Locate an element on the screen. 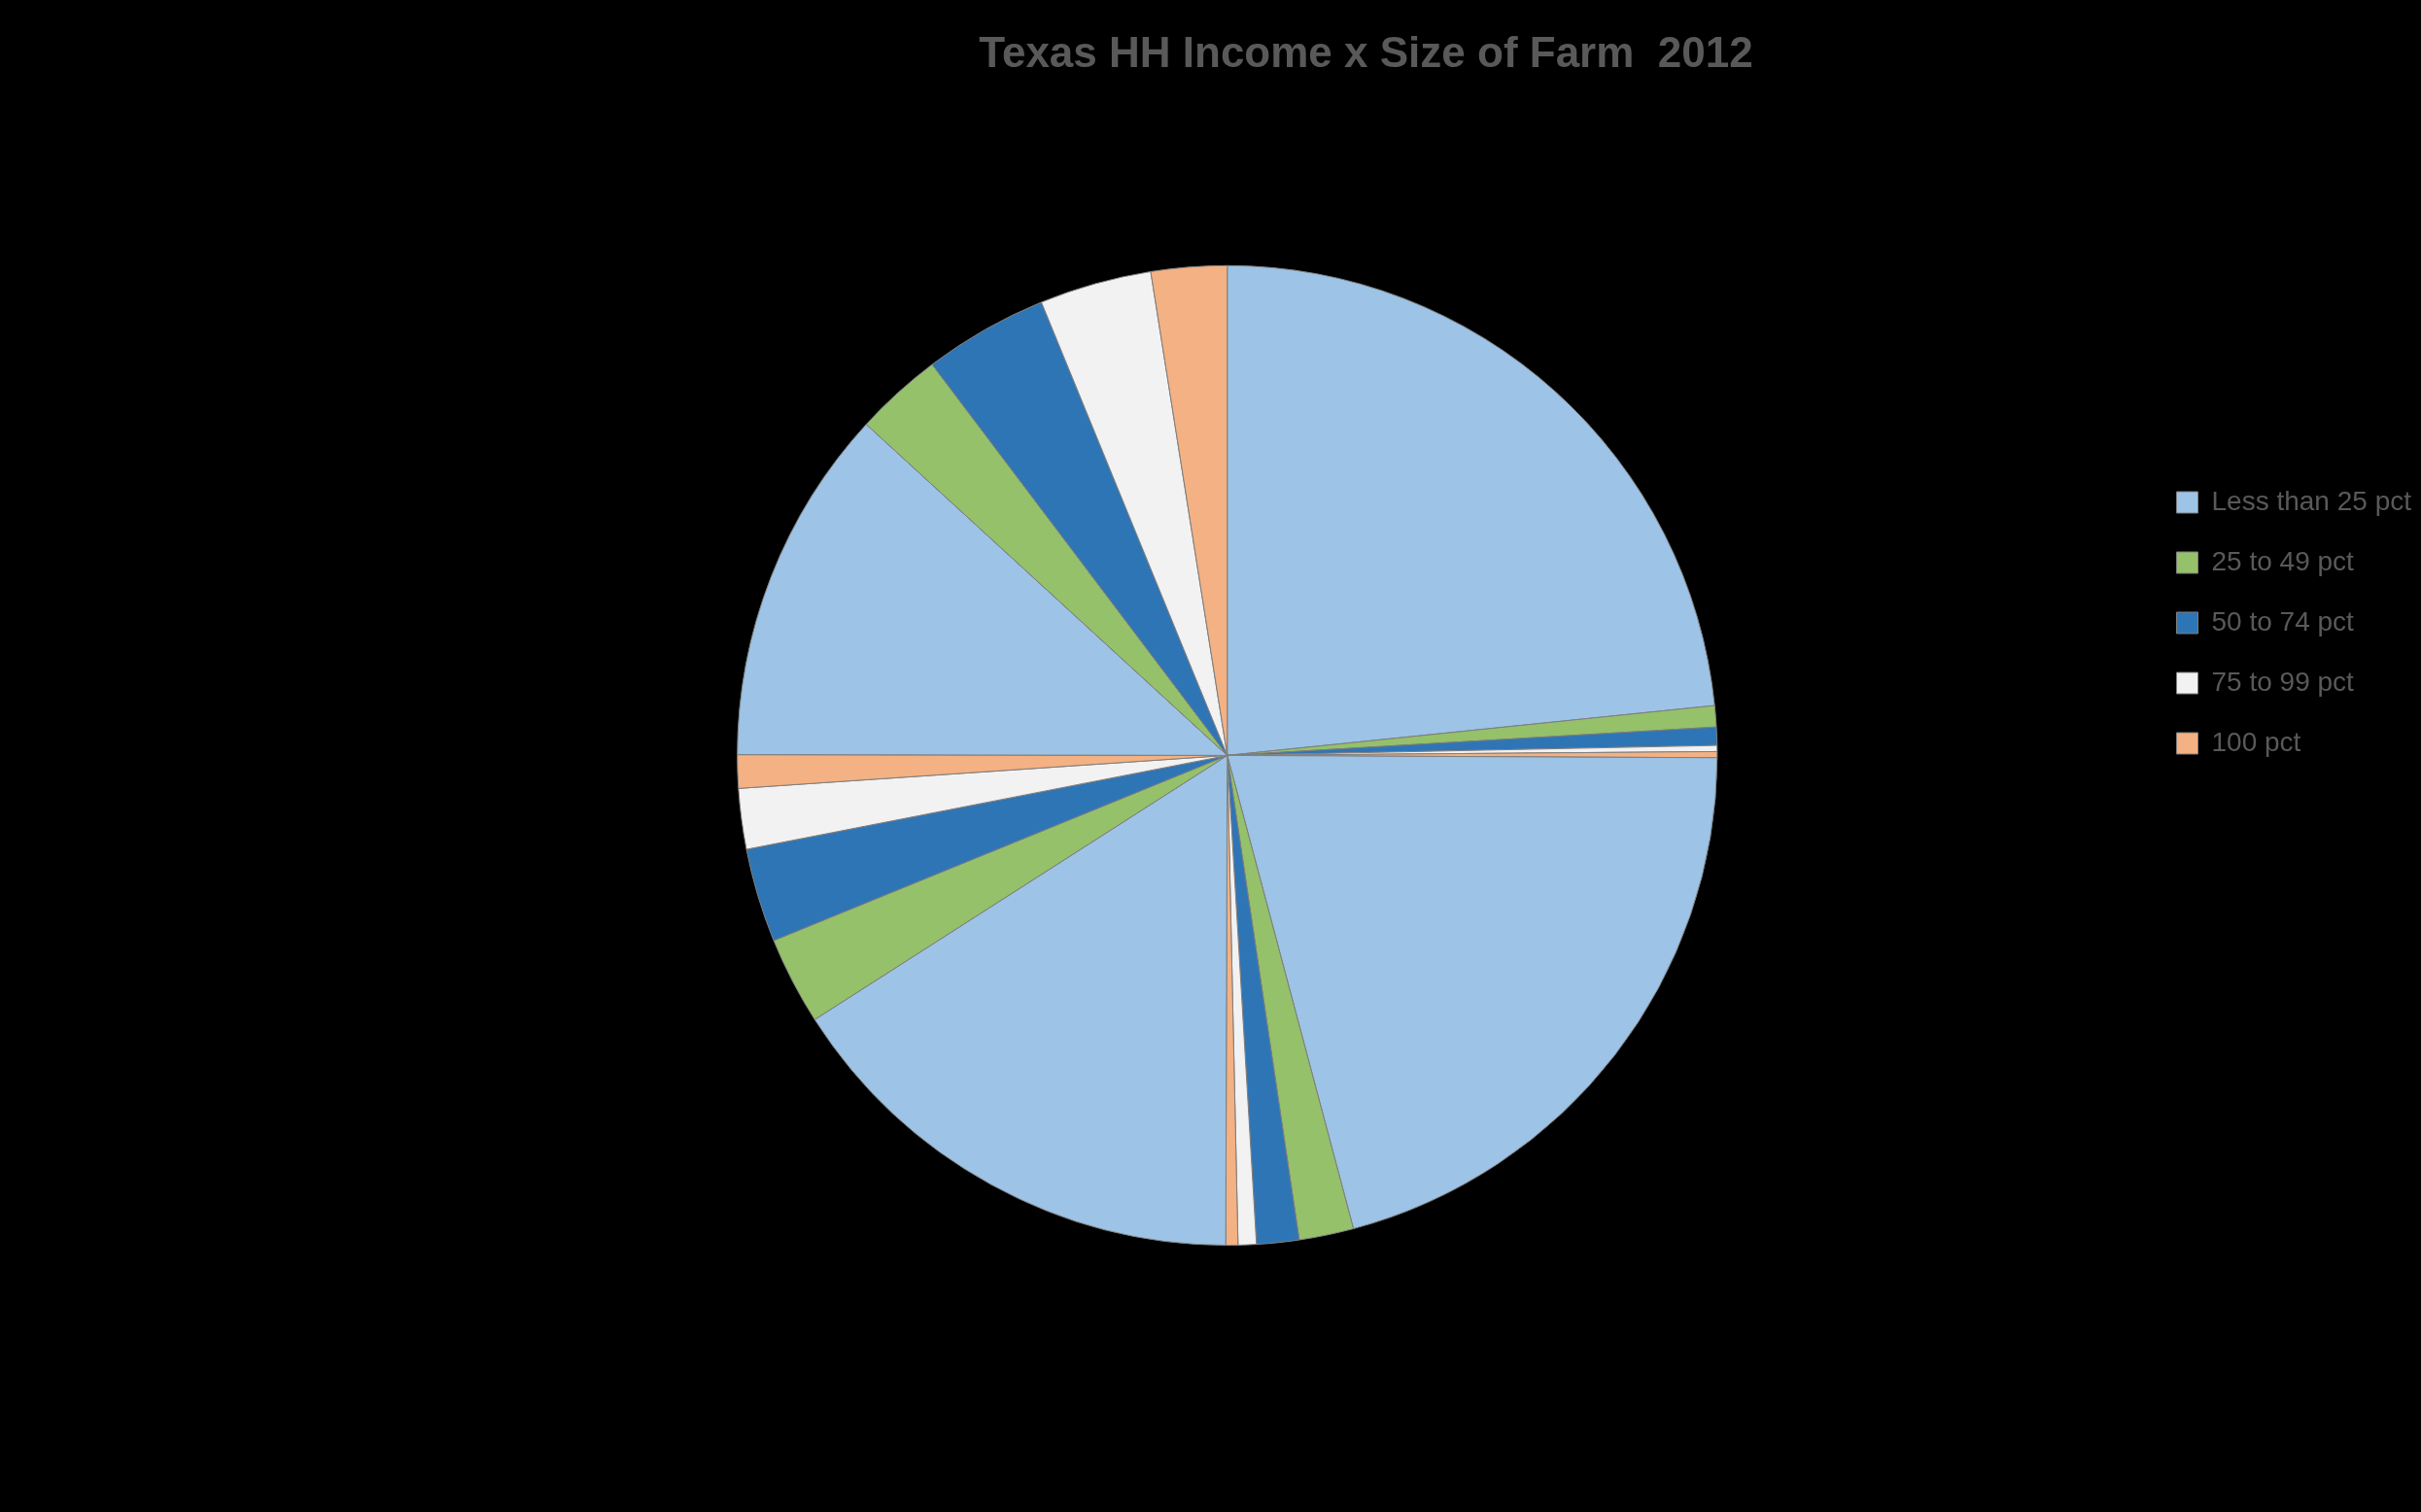 This screenshot has width=2421, height=1512. legend-label: 75 to 99 pct is located at coordinates (2283, 681).